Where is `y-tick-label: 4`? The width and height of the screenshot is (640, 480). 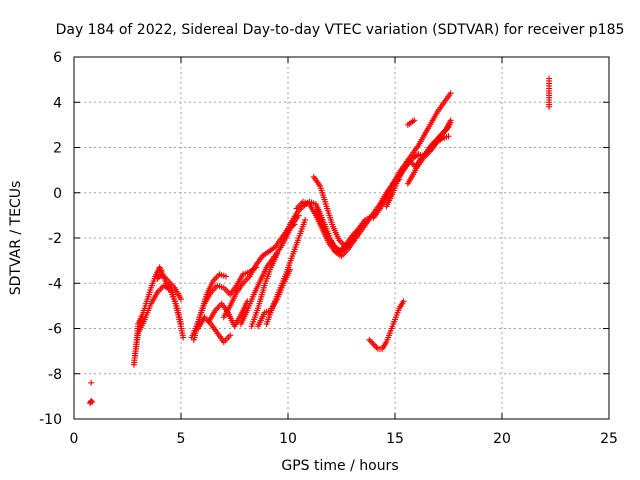
y-tick-label: 4 is located at coordinates (57, 103).